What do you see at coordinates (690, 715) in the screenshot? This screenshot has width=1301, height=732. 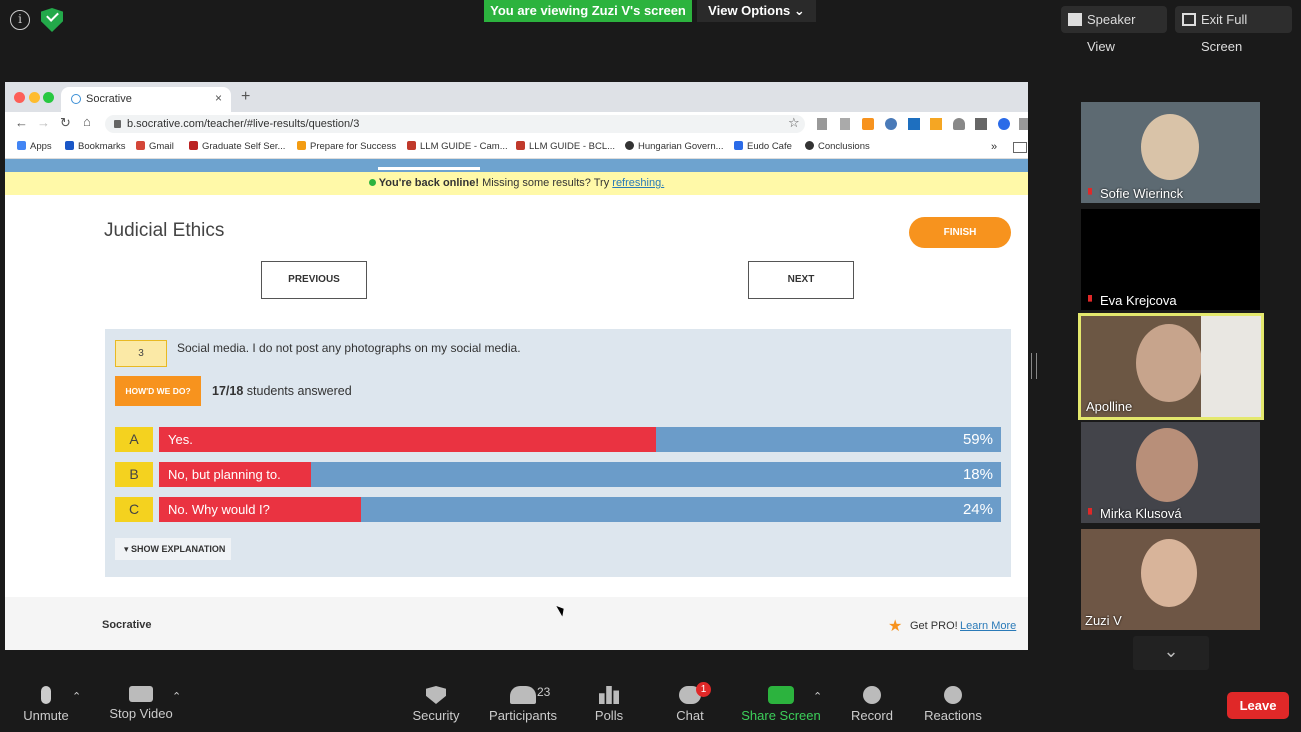 I see `chat-label: Chat` at bounding box center [690, 715].